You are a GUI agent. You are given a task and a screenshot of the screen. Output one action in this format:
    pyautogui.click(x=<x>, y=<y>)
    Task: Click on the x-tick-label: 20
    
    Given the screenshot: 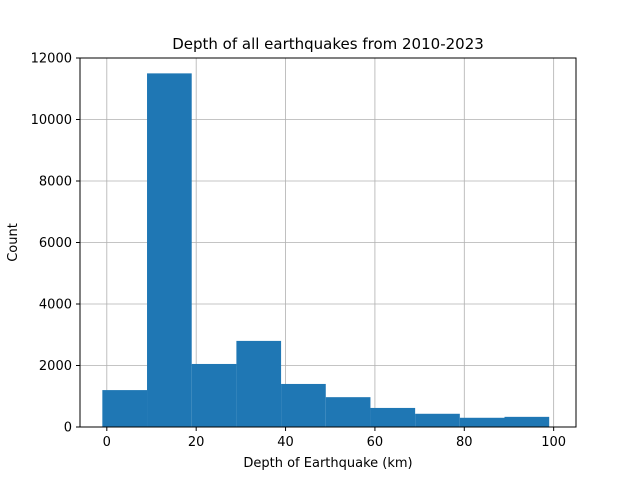 What is the action you would take?
    pyautogui.click(x=196, y=442)
    